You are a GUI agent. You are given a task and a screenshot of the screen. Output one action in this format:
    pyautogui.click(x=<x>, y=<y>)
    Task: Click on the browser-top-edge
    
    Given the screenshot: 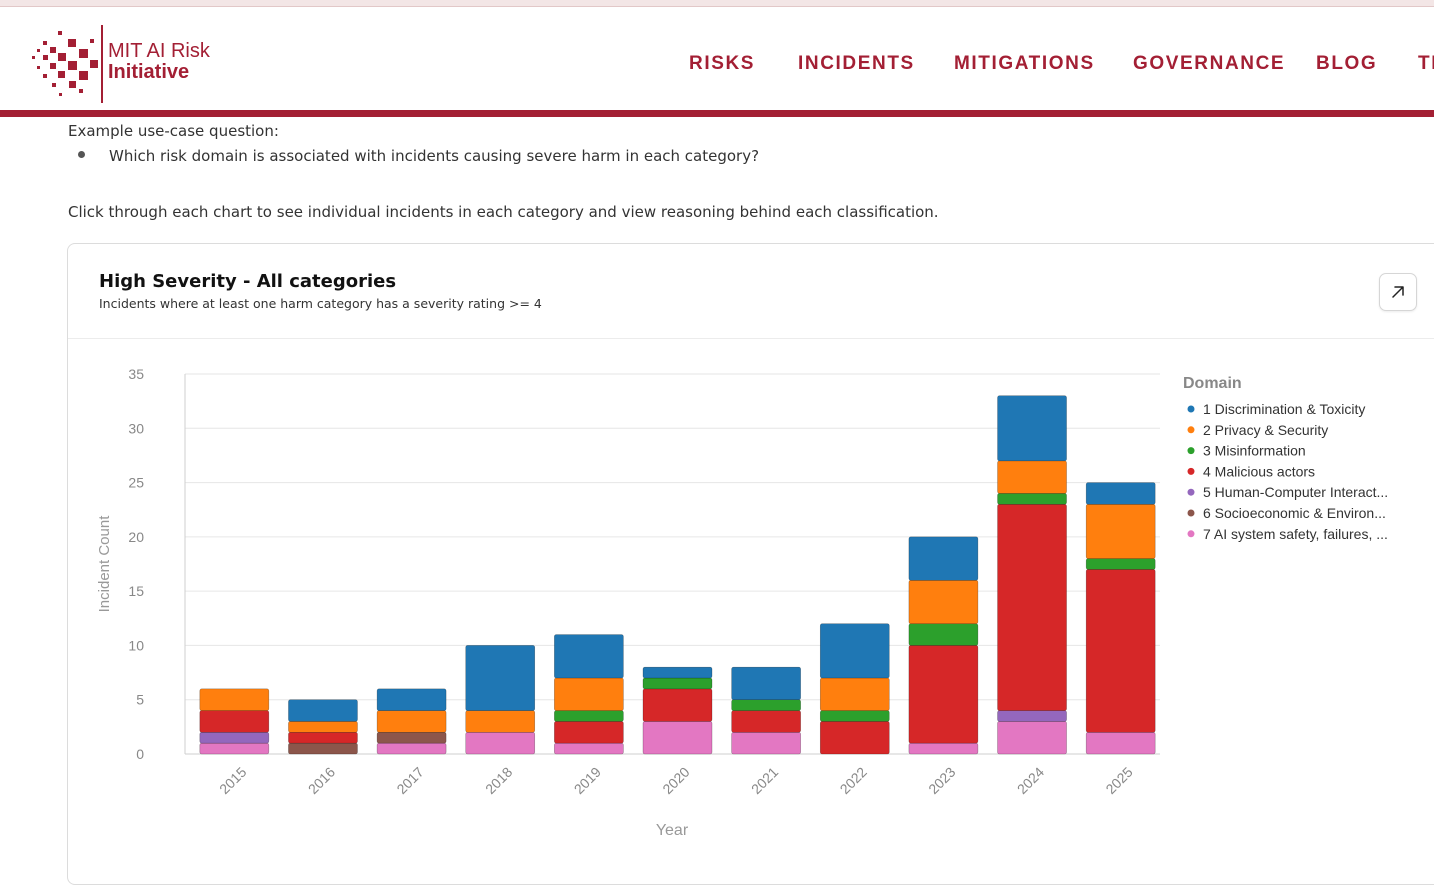 What is the action you would take?
    pyautogui.click(x=717, y=3)
    